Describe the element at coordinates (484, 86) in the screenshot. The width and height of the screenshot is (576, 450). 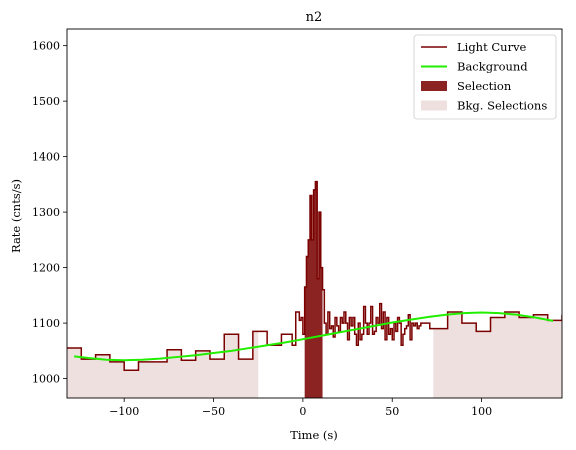
I see `legend-label: Selection` at that location.